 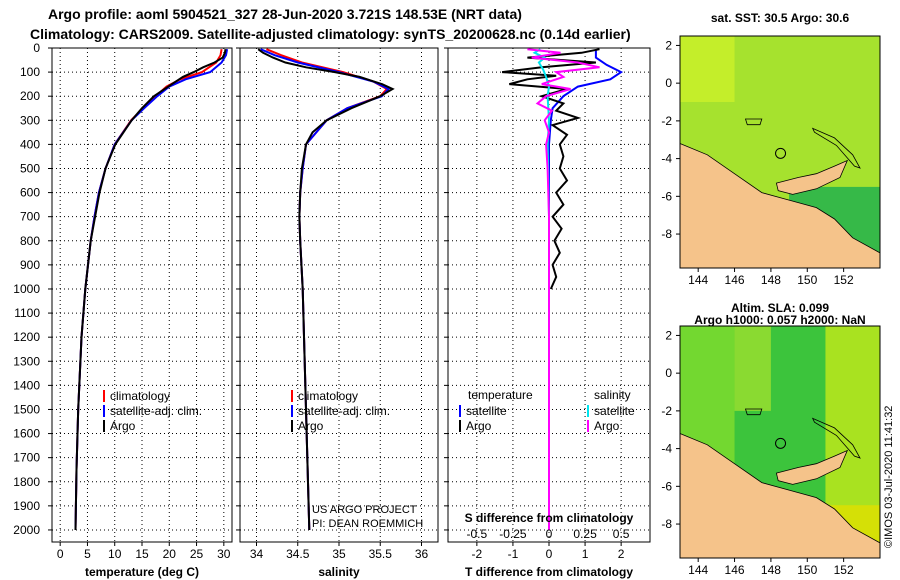 What do you see at coordinates (170, 554) in the screenshot?
I see `x-tick-label: 20` at bounding box center [170, 554].